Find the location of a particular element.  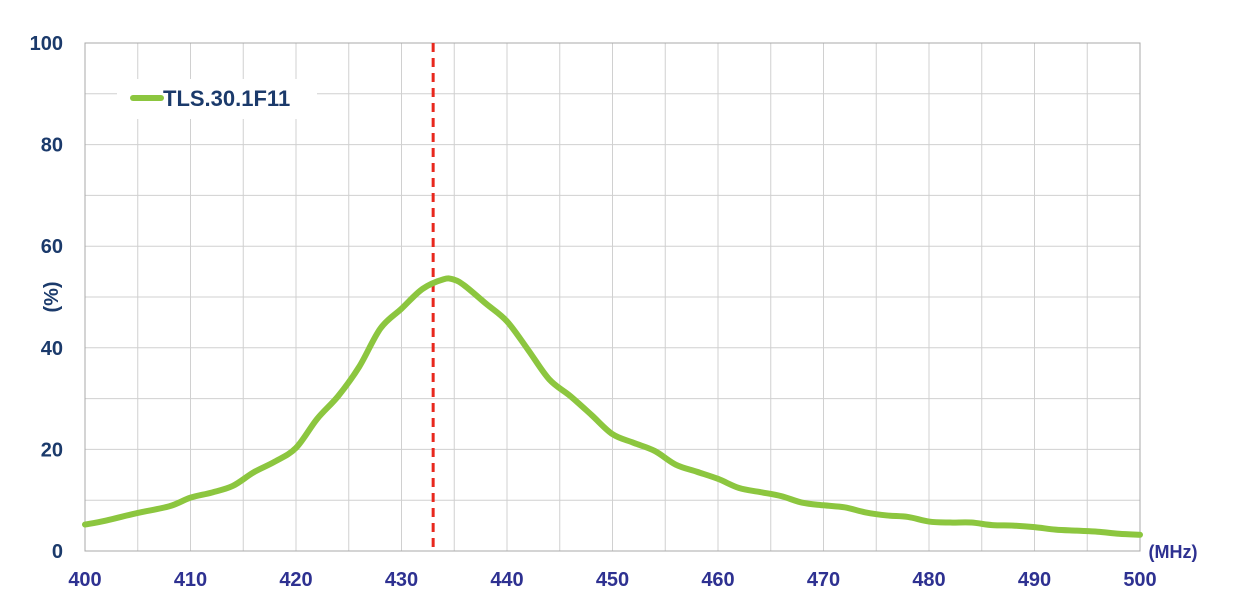

y-tick-label: 80 is located at coordinates (52, 146).